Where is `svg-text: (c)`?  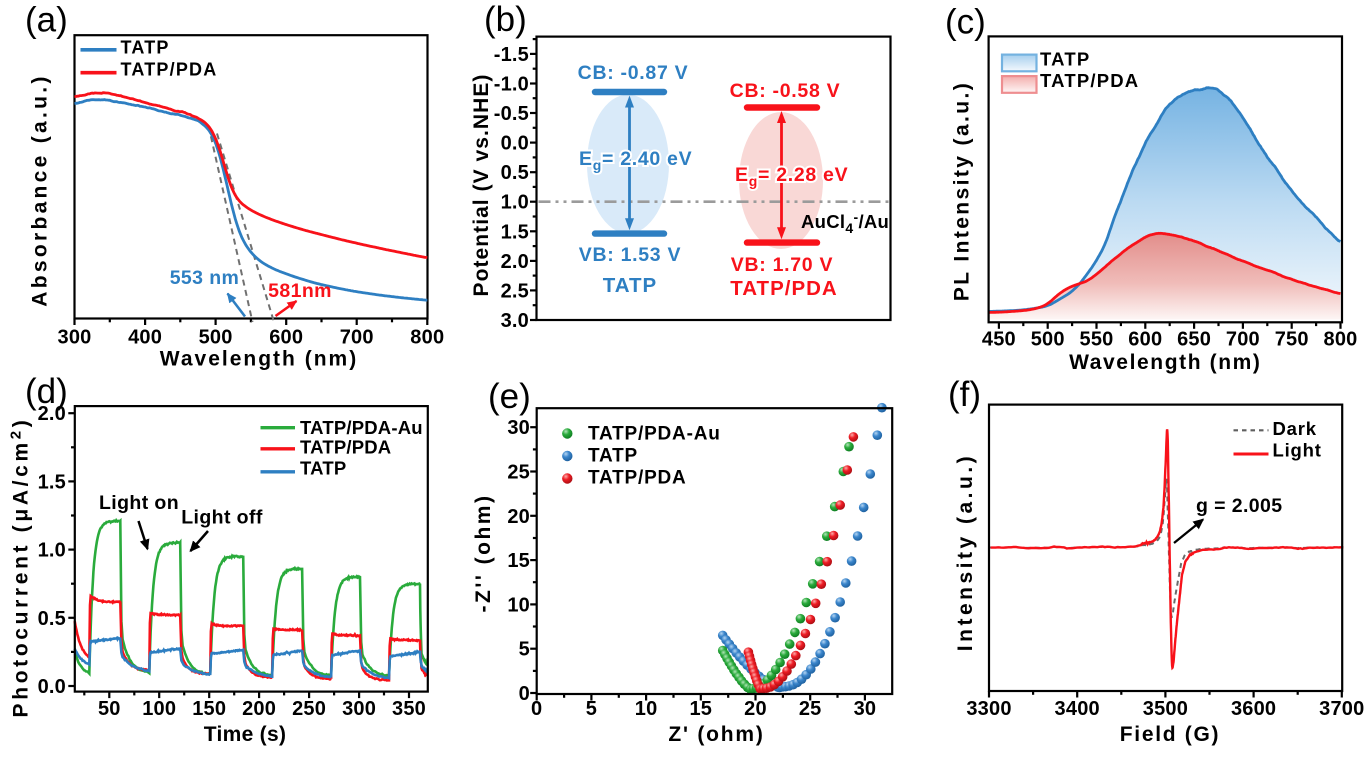
svg-text: (c) is located at coordinates (965, 22).